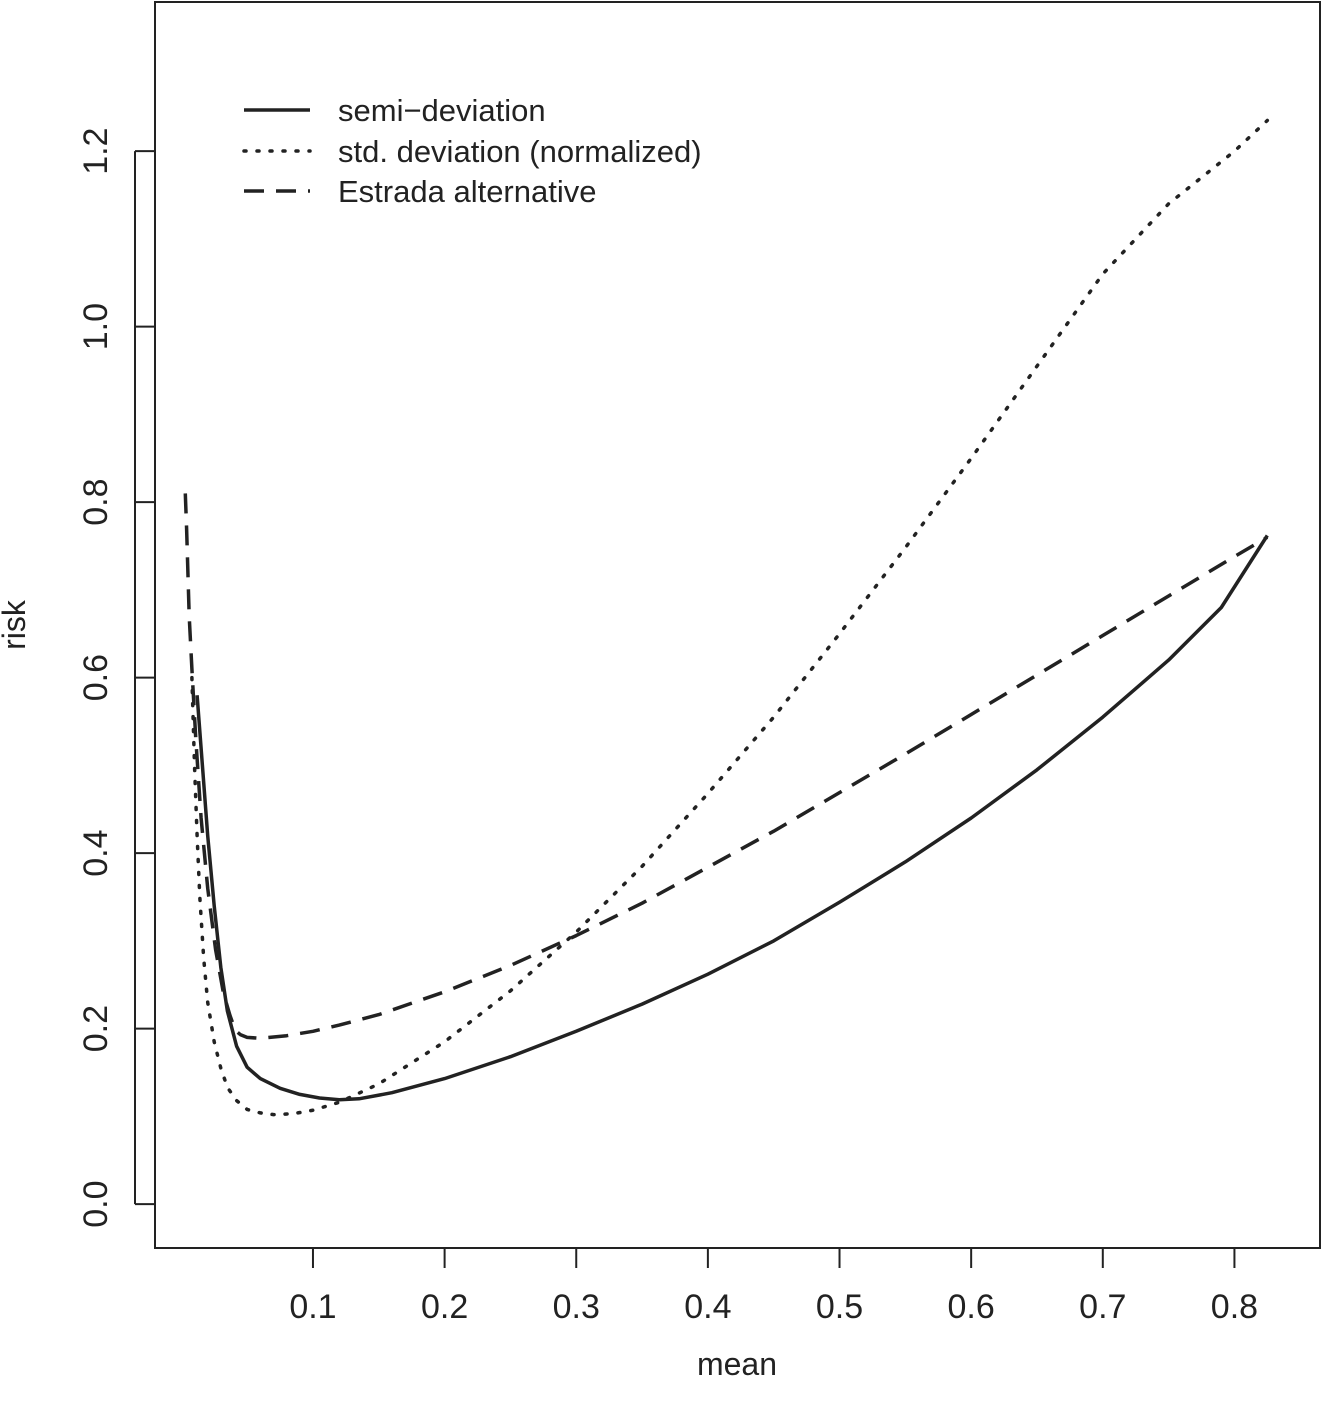 The image size is (1324, 1405). I want to click on y-tick-label: 0.2, so click(96, 1028).